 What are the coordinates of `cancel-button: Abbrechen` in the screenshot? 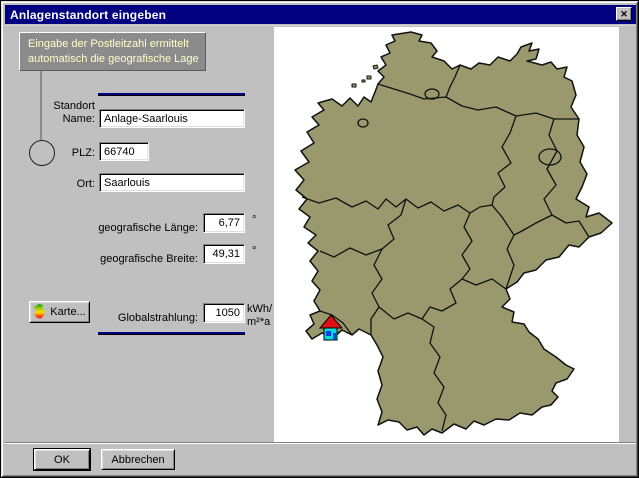 It's located at (138, 459).